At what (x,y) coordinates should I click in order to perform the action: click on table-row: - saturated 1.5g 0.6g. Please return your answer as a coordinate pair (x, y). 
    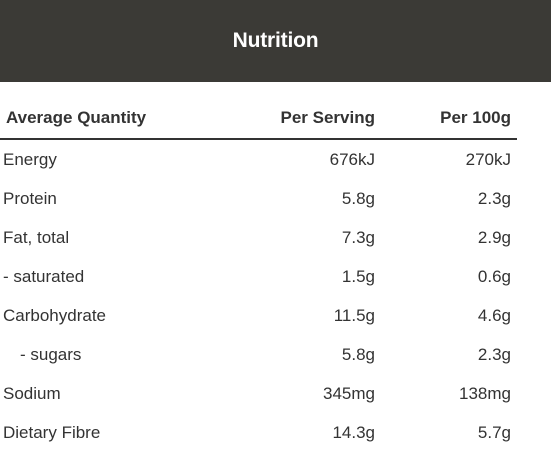
    Looking at the image, I should click on (258, 276).